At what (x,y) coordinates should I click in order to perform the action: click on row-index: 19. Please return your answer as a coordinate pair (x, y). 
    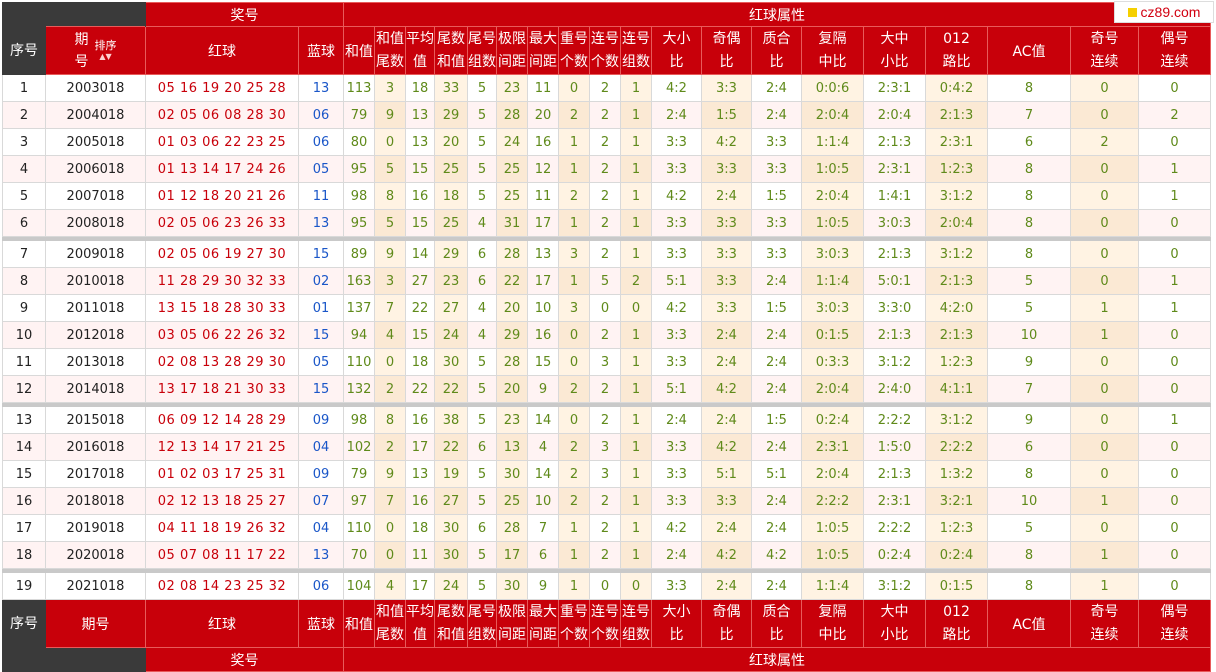
    Looking at the image, I should click on (24, 586).